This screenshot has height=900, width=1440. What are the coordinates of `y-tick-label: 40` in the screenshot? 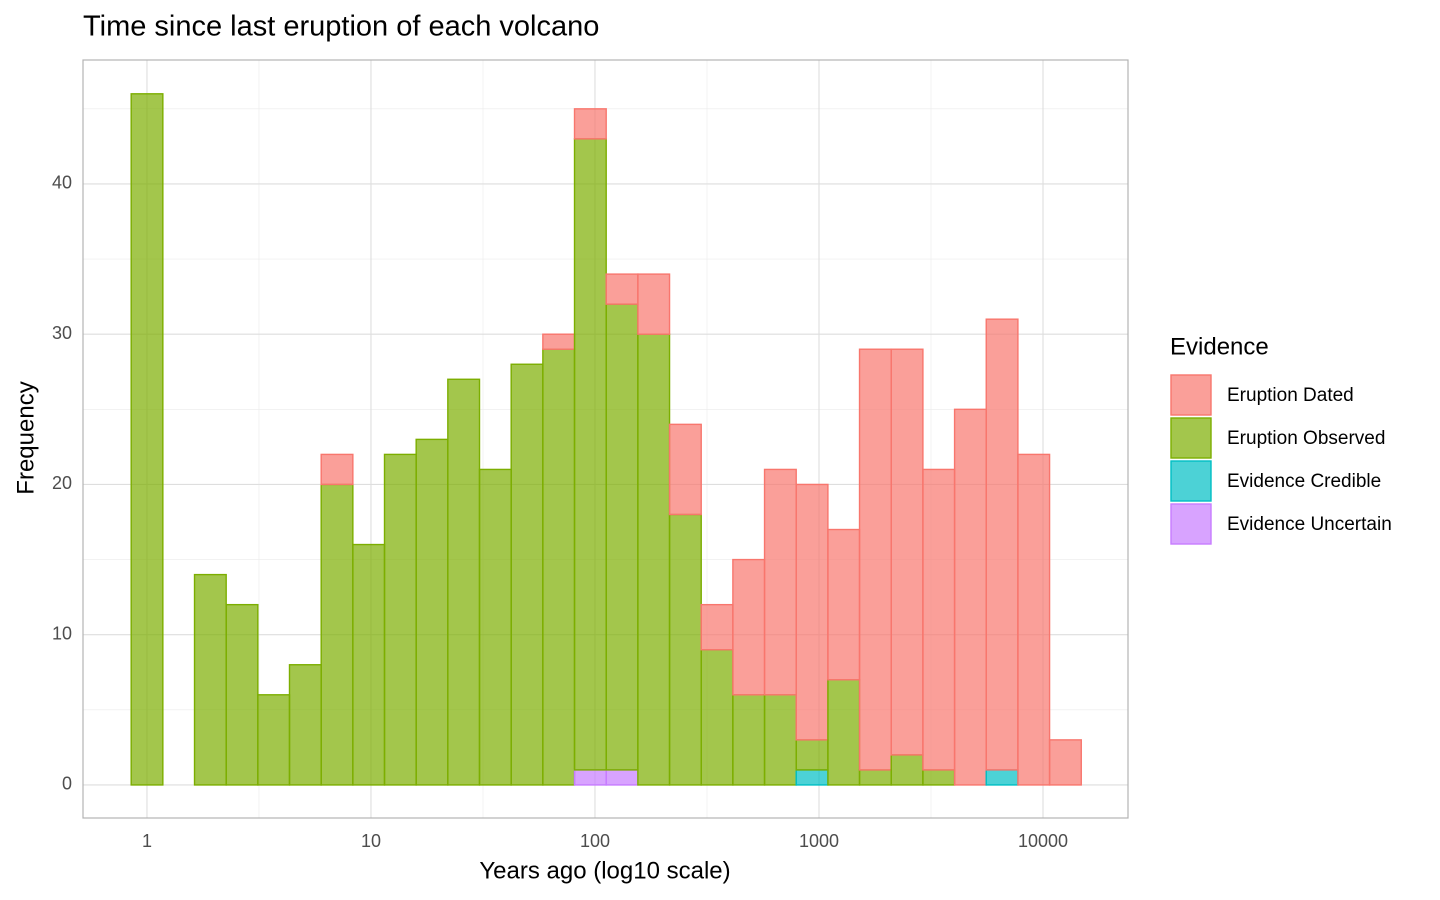 It's located at (62, 183).